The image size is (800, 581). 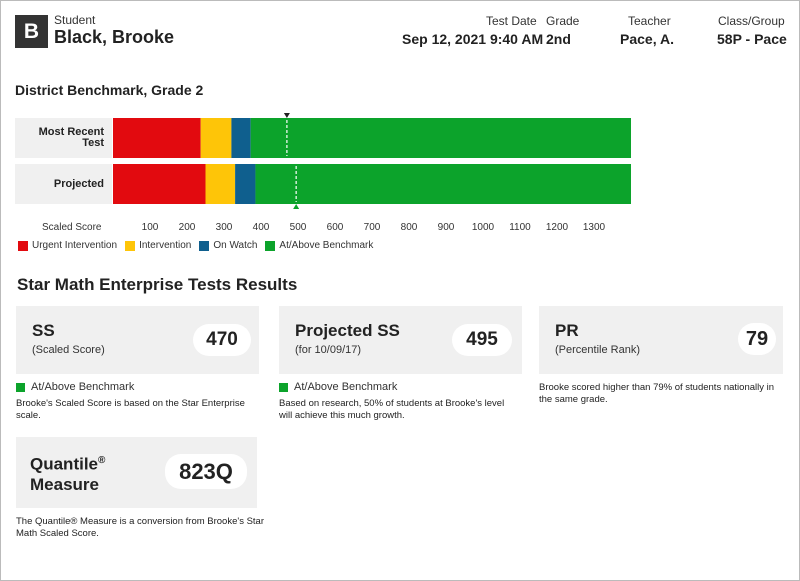 I want to click on quantile-card-title: Quantile® Measure, so click(x=67, y=473).